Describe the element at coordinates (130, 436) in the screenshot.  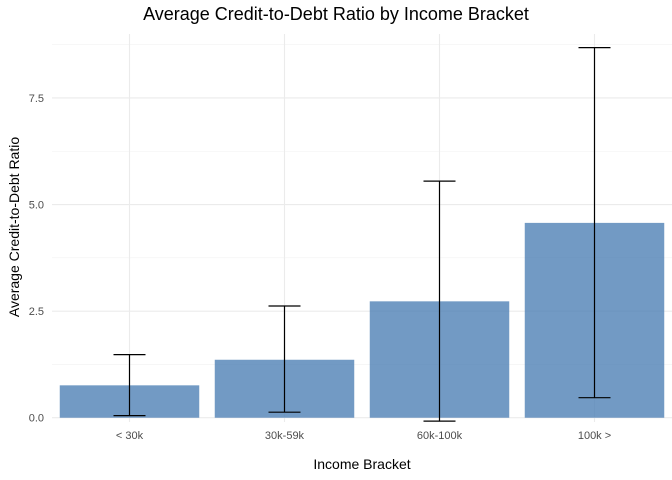
I see `x-tick-label: < 30k` at that location.